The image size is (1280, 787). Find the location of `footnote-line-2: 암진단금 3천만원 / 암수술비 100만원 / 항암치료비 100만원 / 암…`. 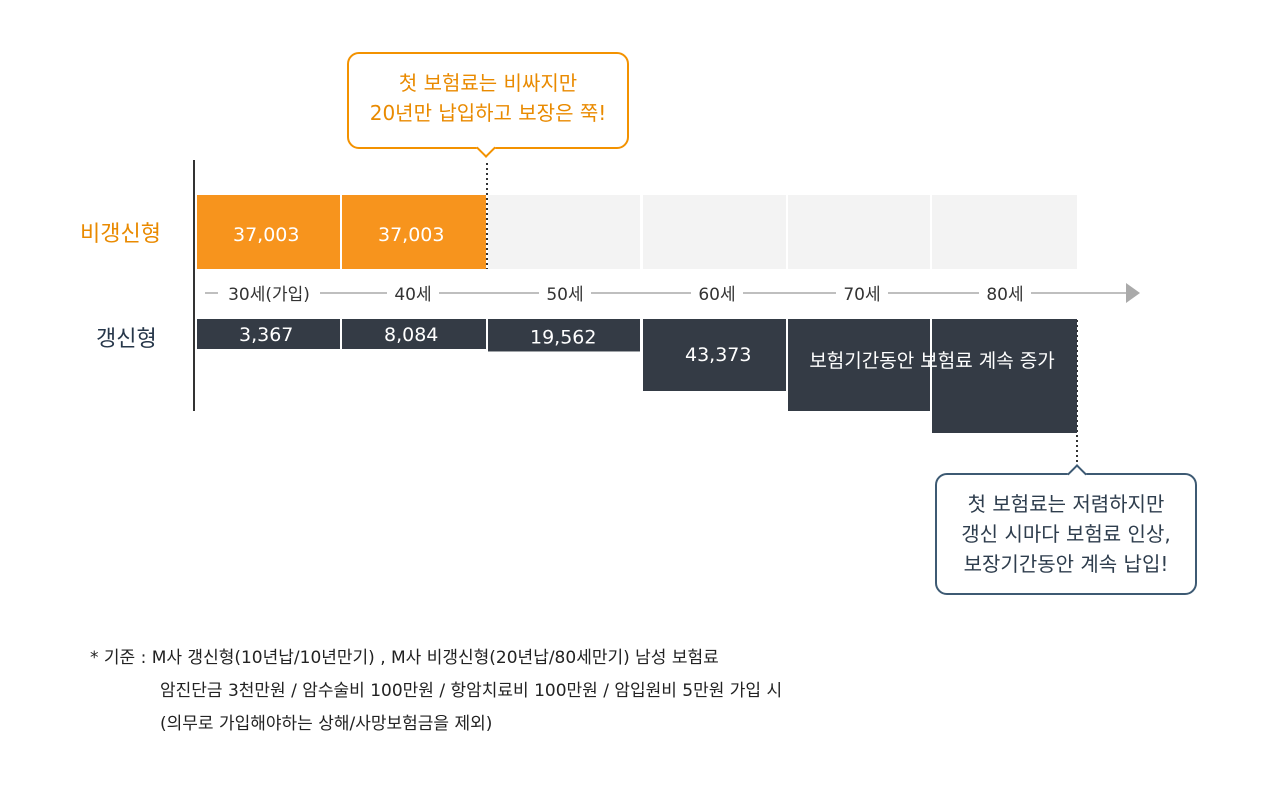

footnote-line-2: 암진단금 3천만원 / 암수술비 100만원 / 항암치료비 100만원 / 암… is located at coordinates (471, 691).